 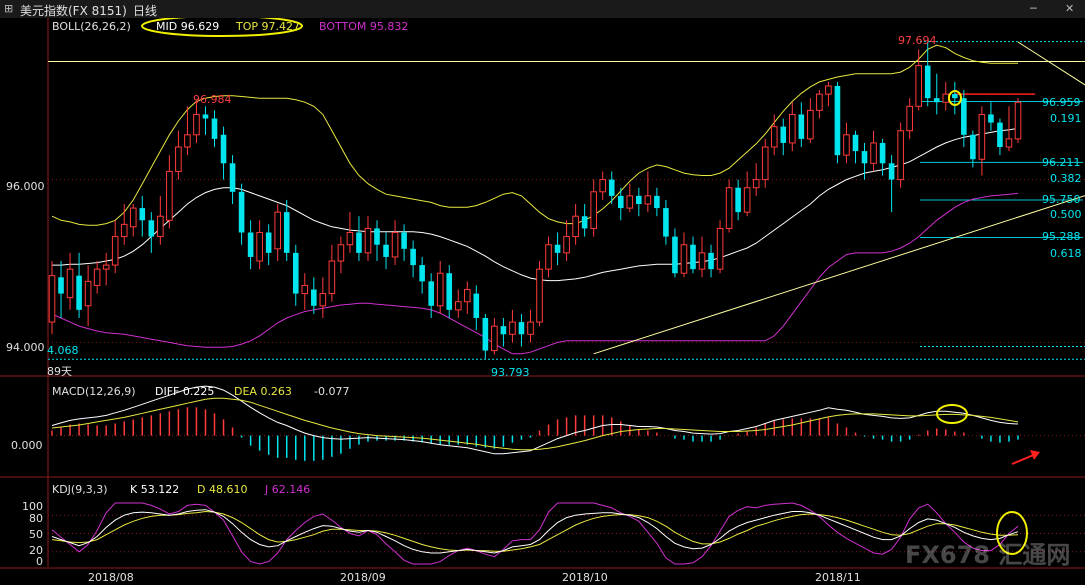 I want to click on kdj-j-line, so click(x=535, y=533).